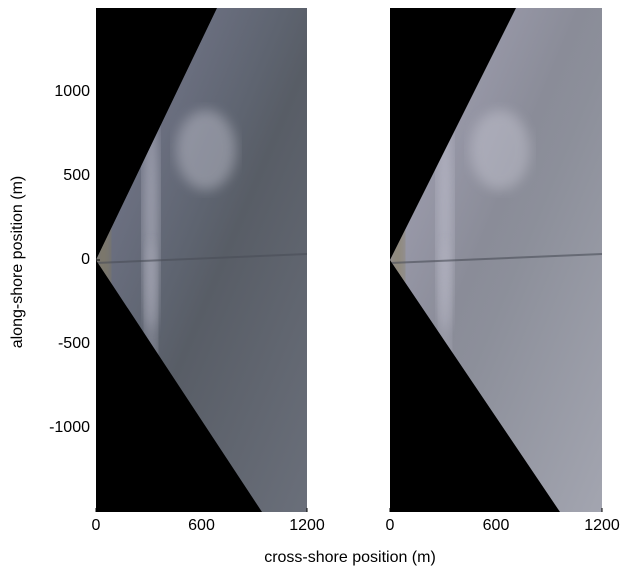 The width and height of the screenshot is (621, 574). I want to click on y-tick-label: 500, so click(76, 175).